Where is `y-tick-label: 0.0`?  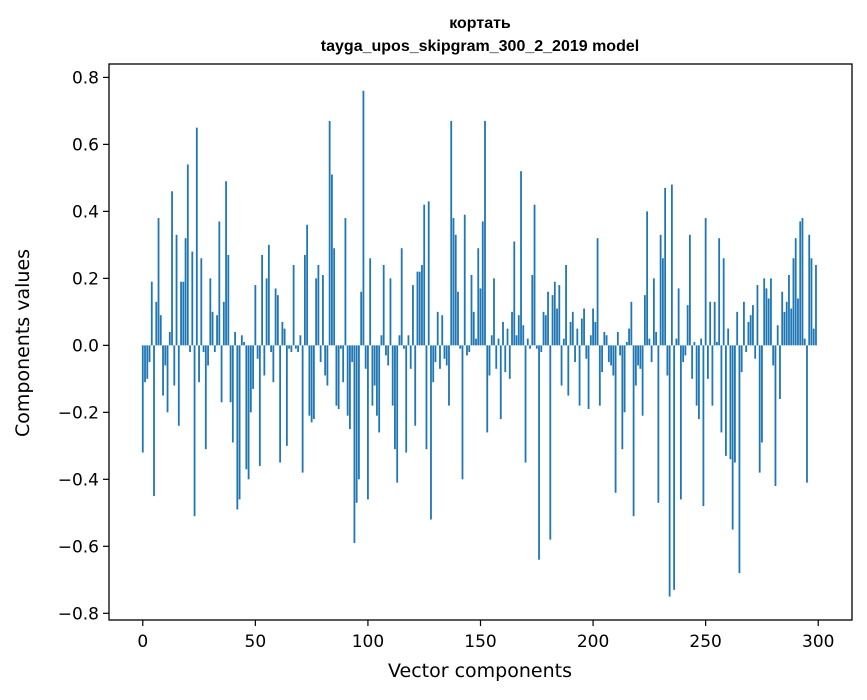
y-tick-label: 0.0 is located at coordinates (85, 346).